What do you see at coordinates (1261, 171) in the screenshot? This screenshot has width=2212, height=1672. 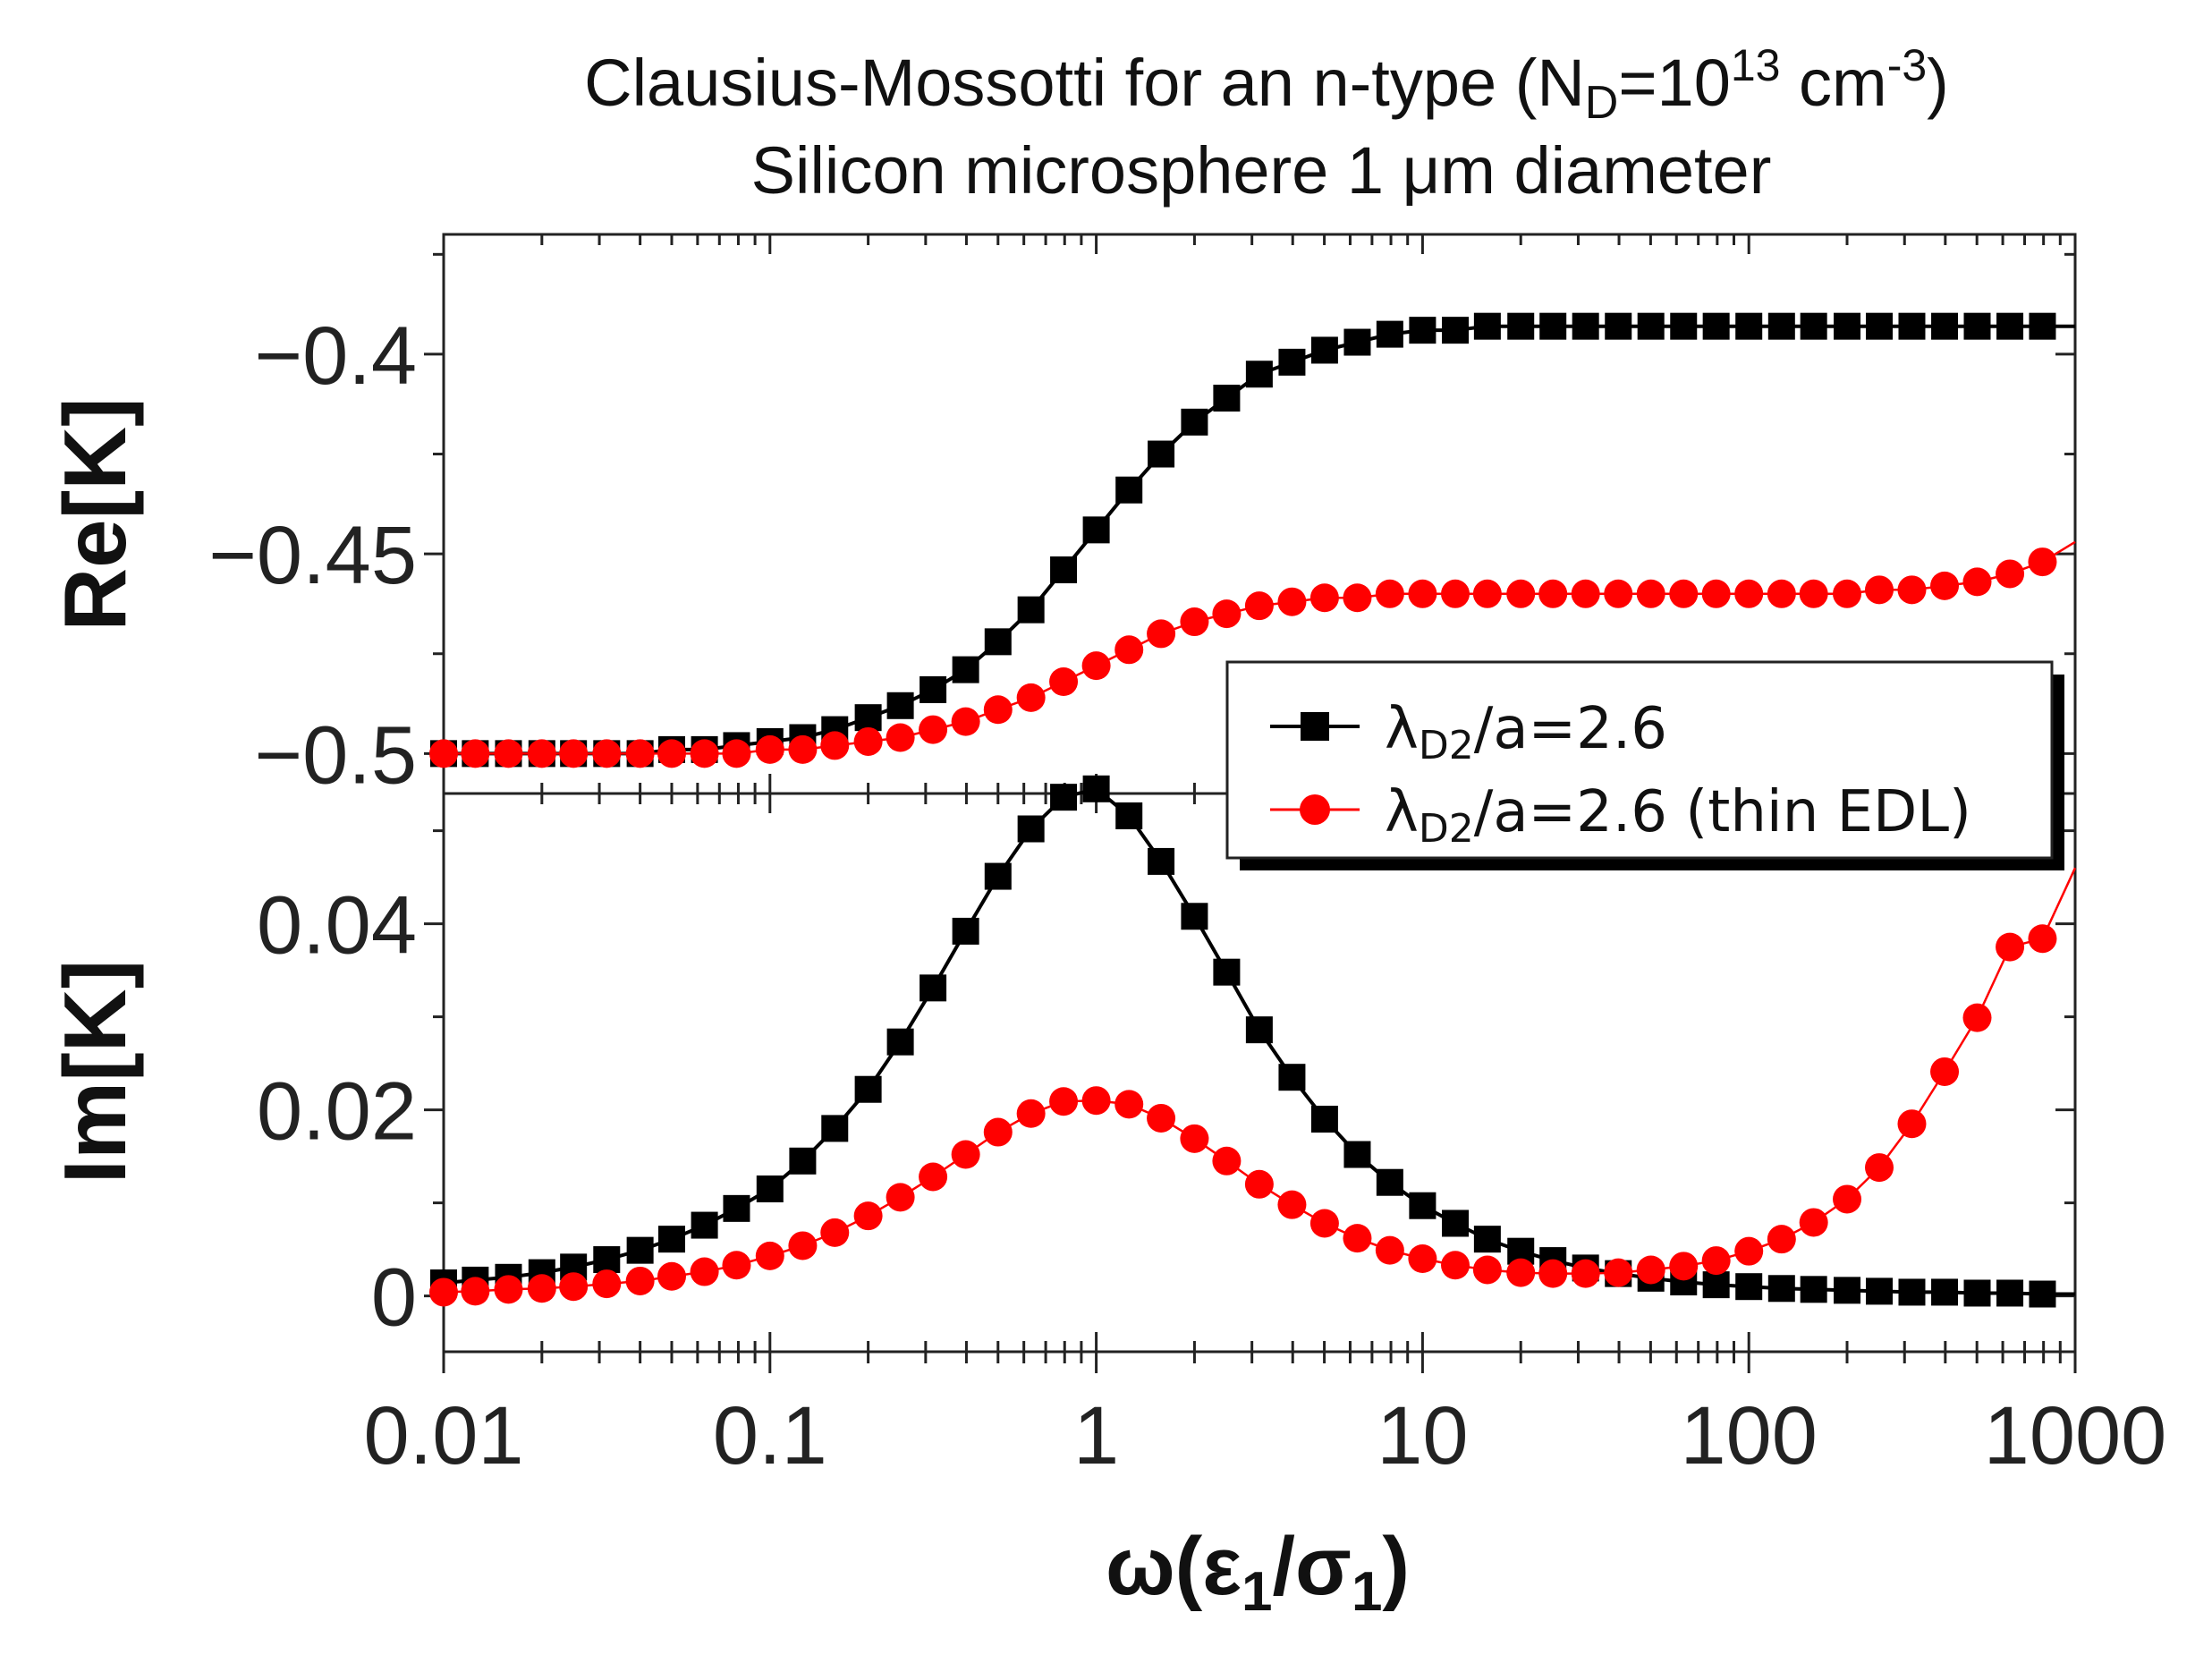 I see `chart-title-line2: Silicon microsphere 1 μm diameter` at bounding box center [1261, 171].